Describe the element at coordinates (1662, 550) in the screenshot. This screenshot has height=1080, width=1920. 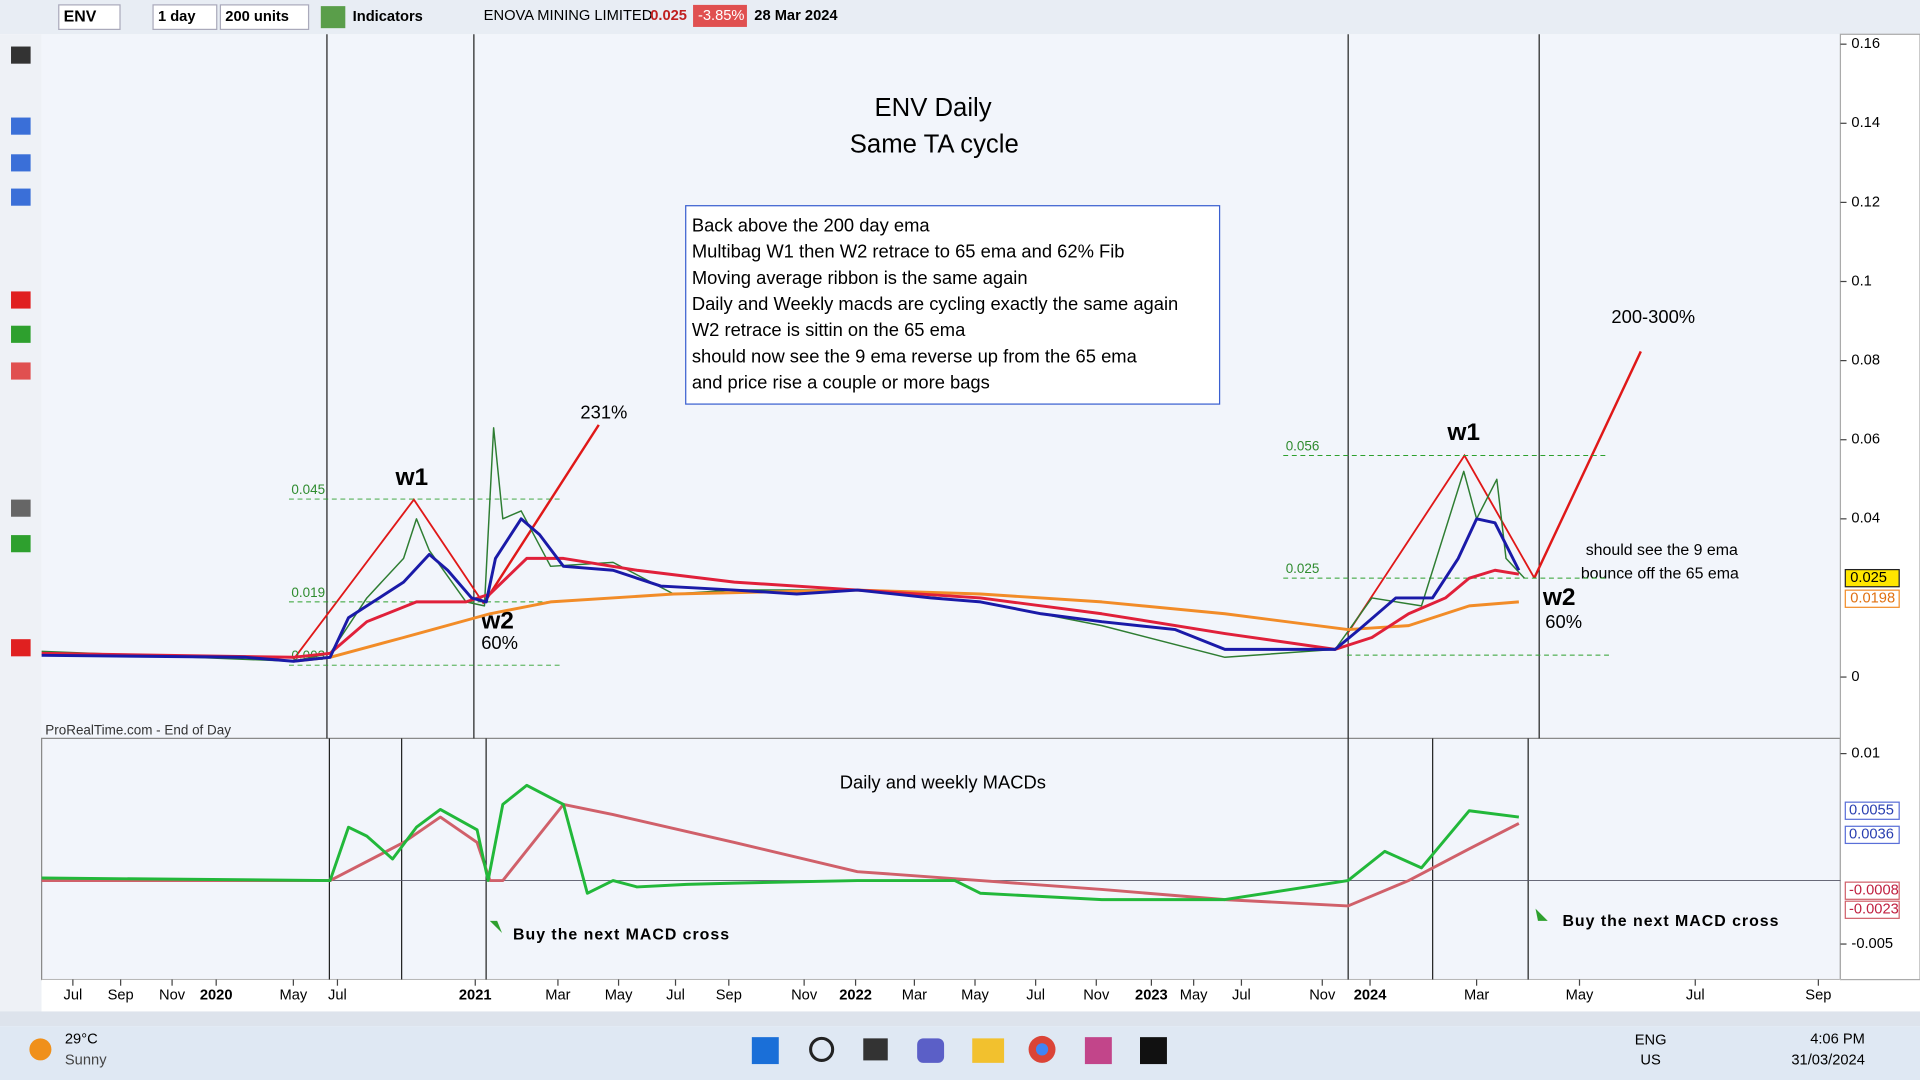
I see `note-label: should see the 9 ema` at that location.